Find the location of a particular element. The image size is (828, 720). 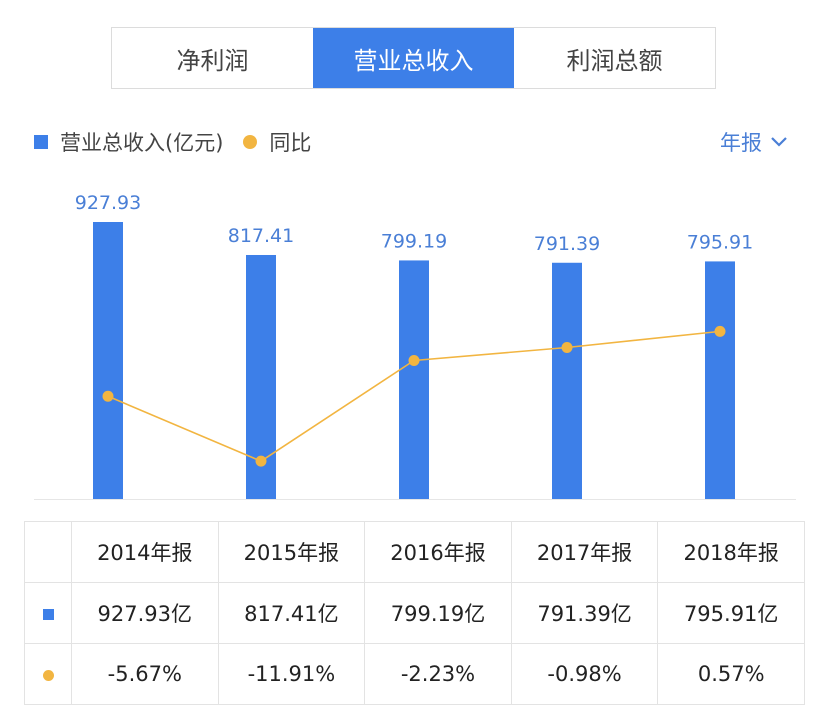

table-corner-cell is located at coordinates (48, 552).